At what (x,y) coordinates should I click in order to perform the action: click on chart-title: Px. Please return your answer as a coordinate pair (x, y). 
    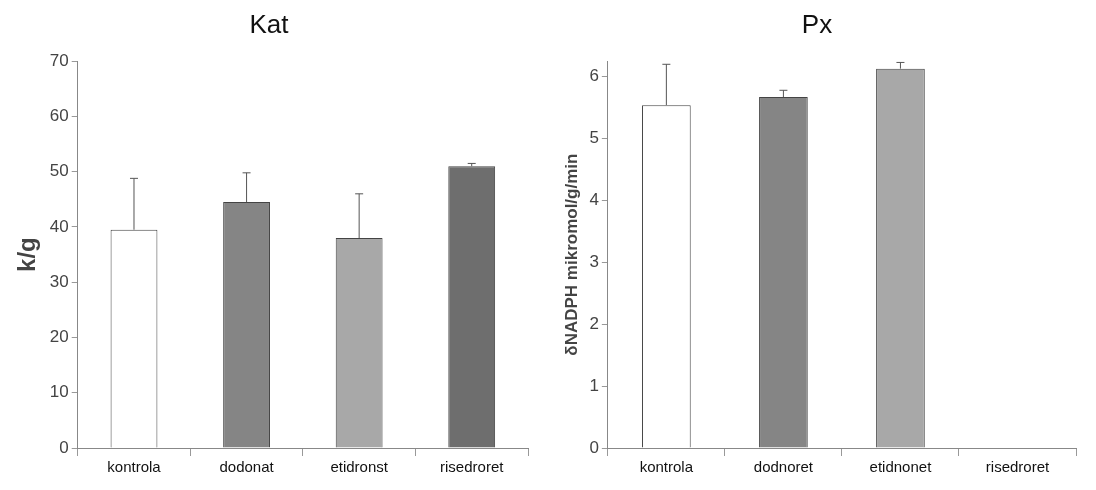
    Looking at the image, I should click on (817, 23).